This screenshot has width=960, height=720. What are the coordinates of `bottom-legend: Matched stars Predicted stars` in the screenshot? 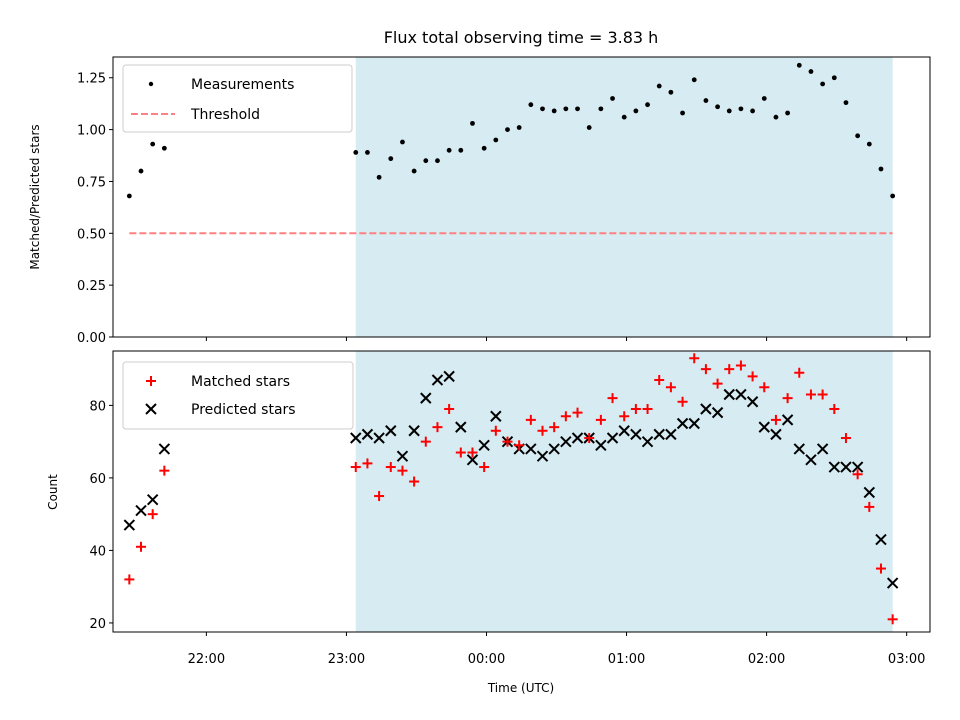 It's located at (238, 395).